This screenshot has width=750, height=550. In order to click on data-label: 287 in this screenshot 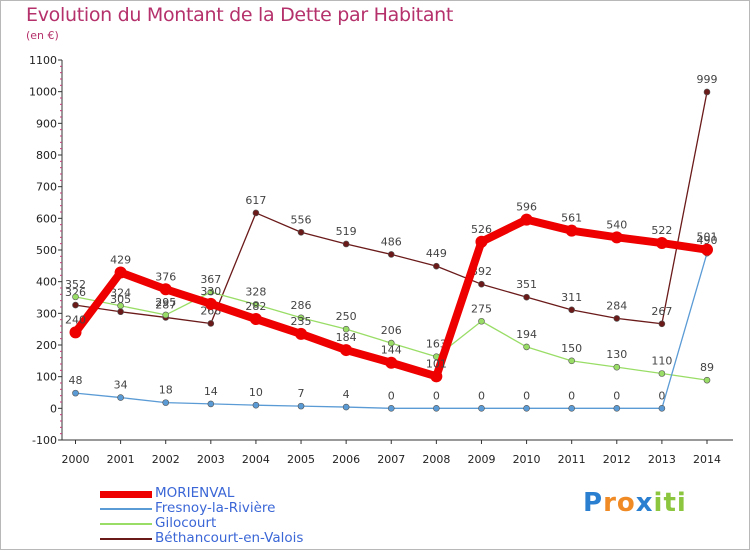, I will do `click(165, 304)`.